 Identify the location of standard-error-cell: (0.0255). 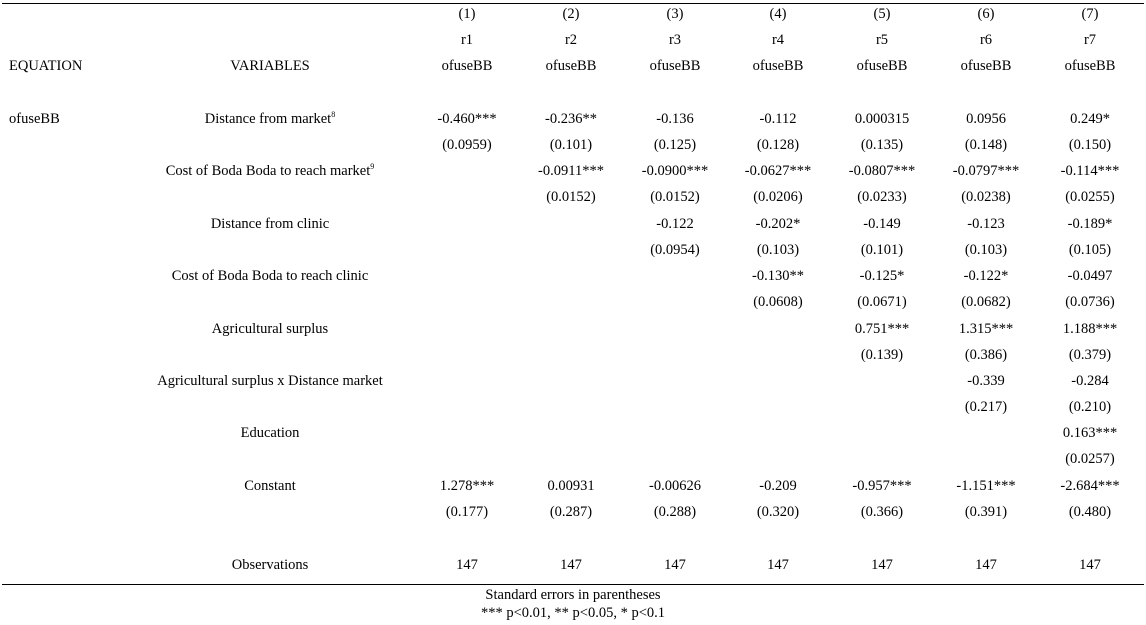
(1090, 197).